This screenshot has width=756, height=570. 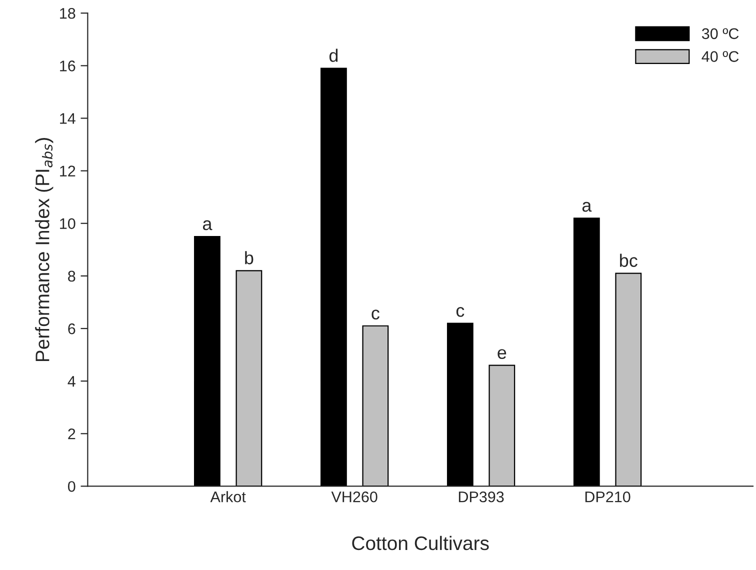 What do you see at coordinates (72, 381) in the screenshot?
I see `y-tick-label: 4` at bounding box center [72, 381].